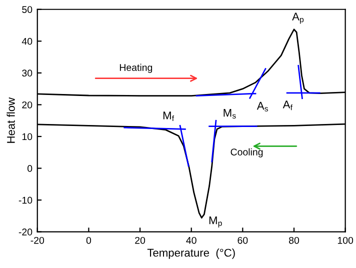  I want to click on annotation: M$_{s}$, so click(230, 114).